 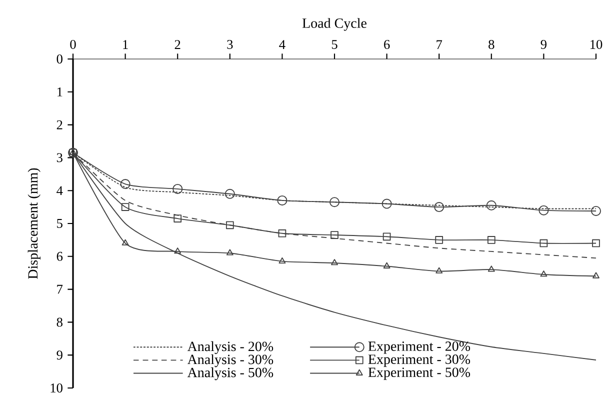 I want to click on legend-label: Experiment - 20%, so click(x=419, y=348).